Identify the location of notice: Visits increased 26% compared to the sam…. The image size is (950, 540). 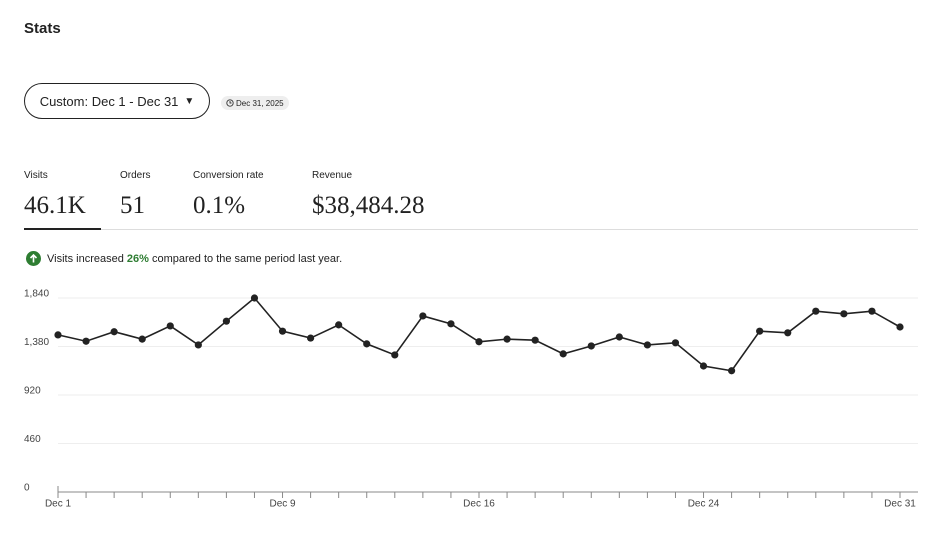
(184, 258).